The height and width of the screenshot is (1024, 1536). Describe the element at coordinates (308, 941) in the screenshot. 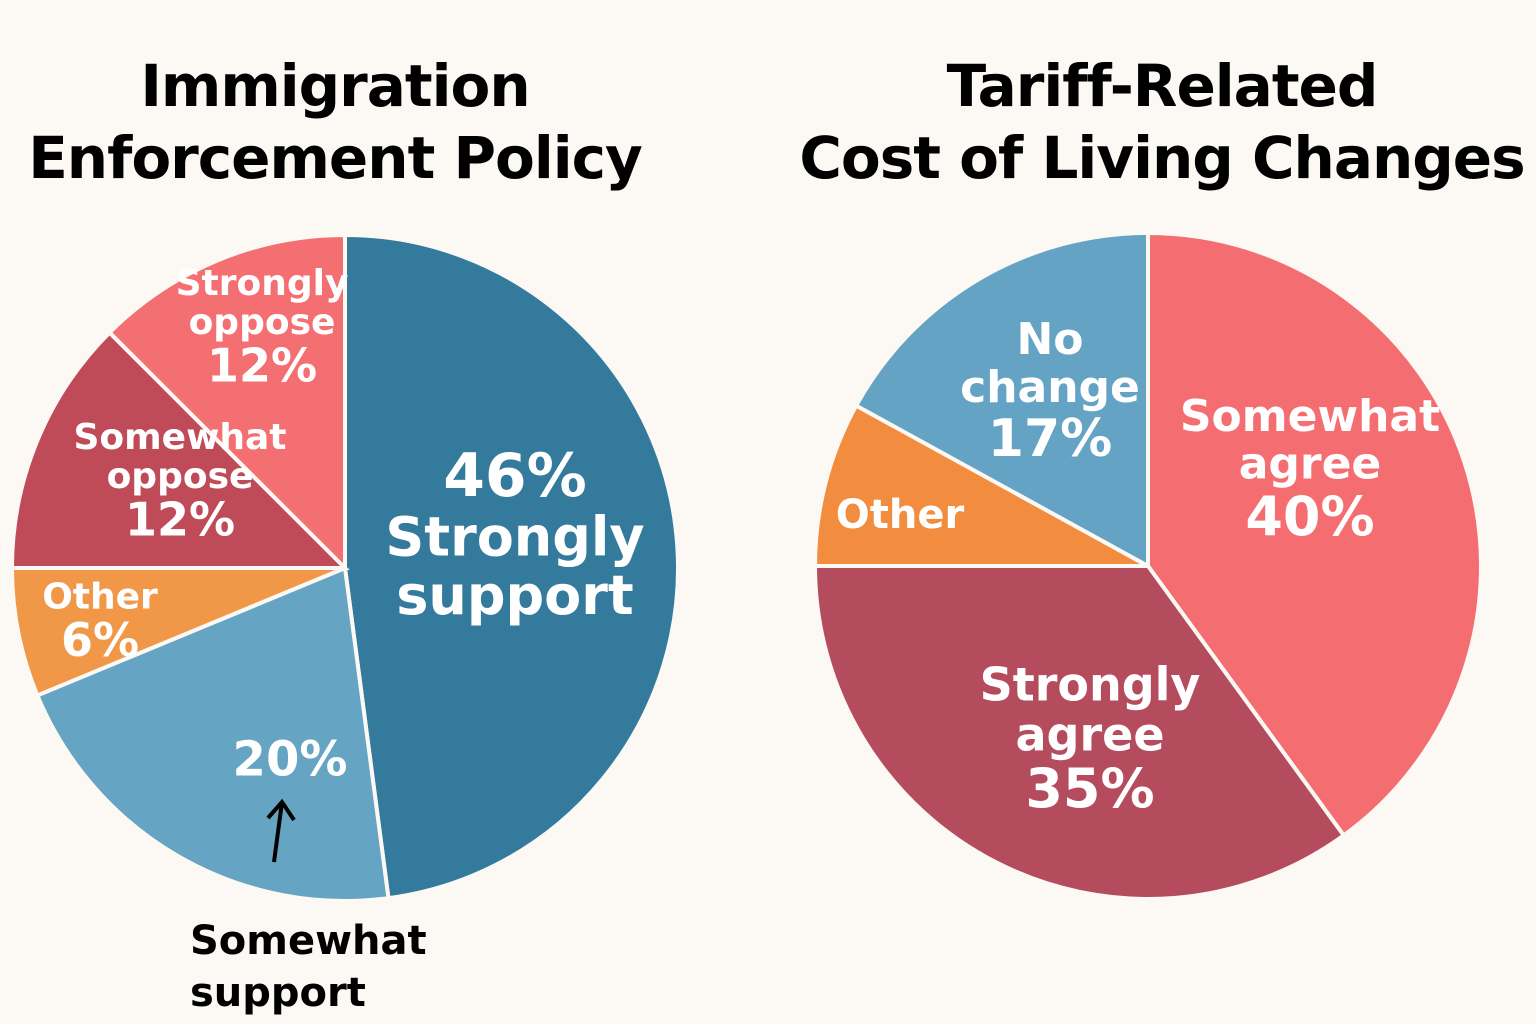

I see `slice-outside-label: Somewhat` at that location.